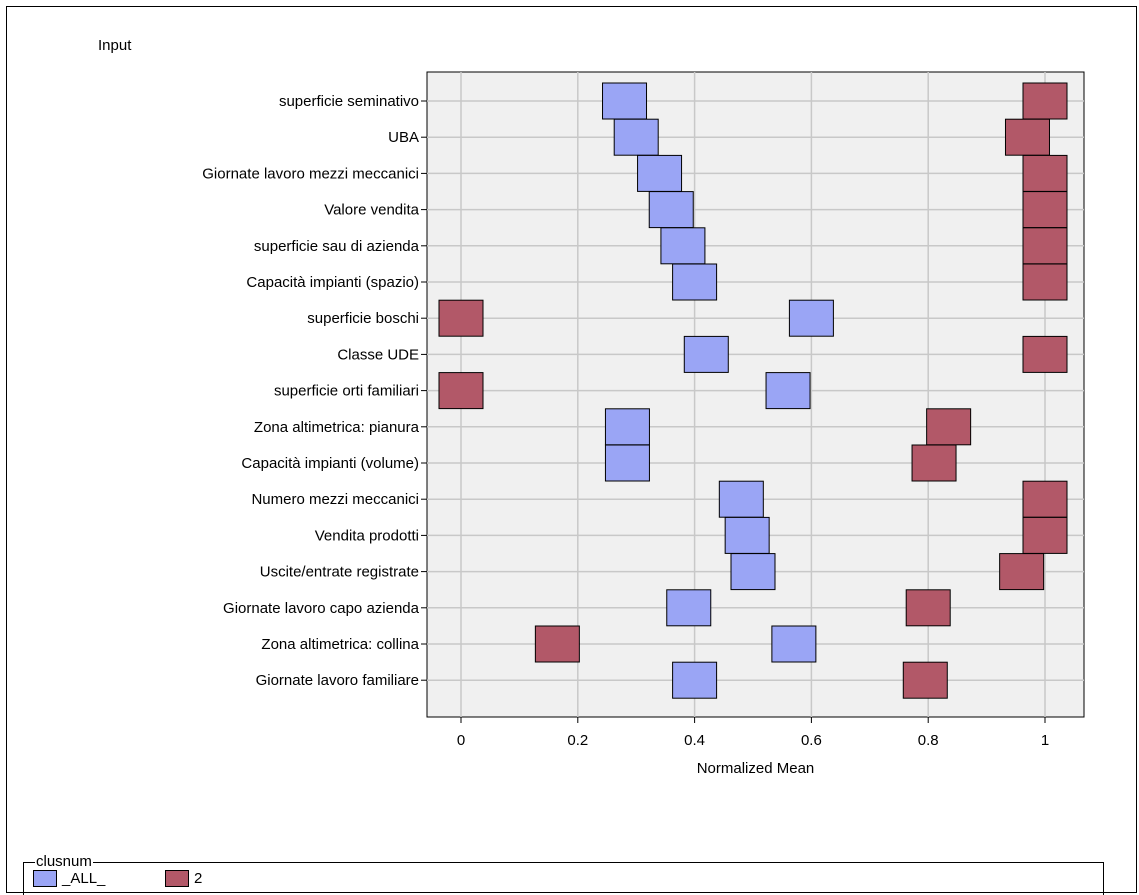 This screenshot has width=1139, height=895. Describe the element at coordinates (321, 608) in the screenshot. I see `y-tick-label: Giornate lavoro capo azienda` at that location.